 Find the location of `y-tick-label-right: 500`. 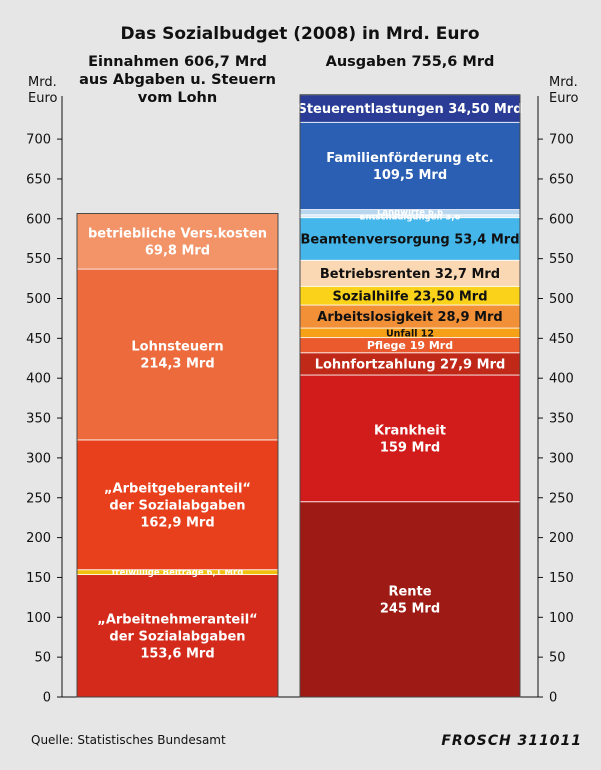

y-tick-label-right: 500 is located at coordinates (561, 299).